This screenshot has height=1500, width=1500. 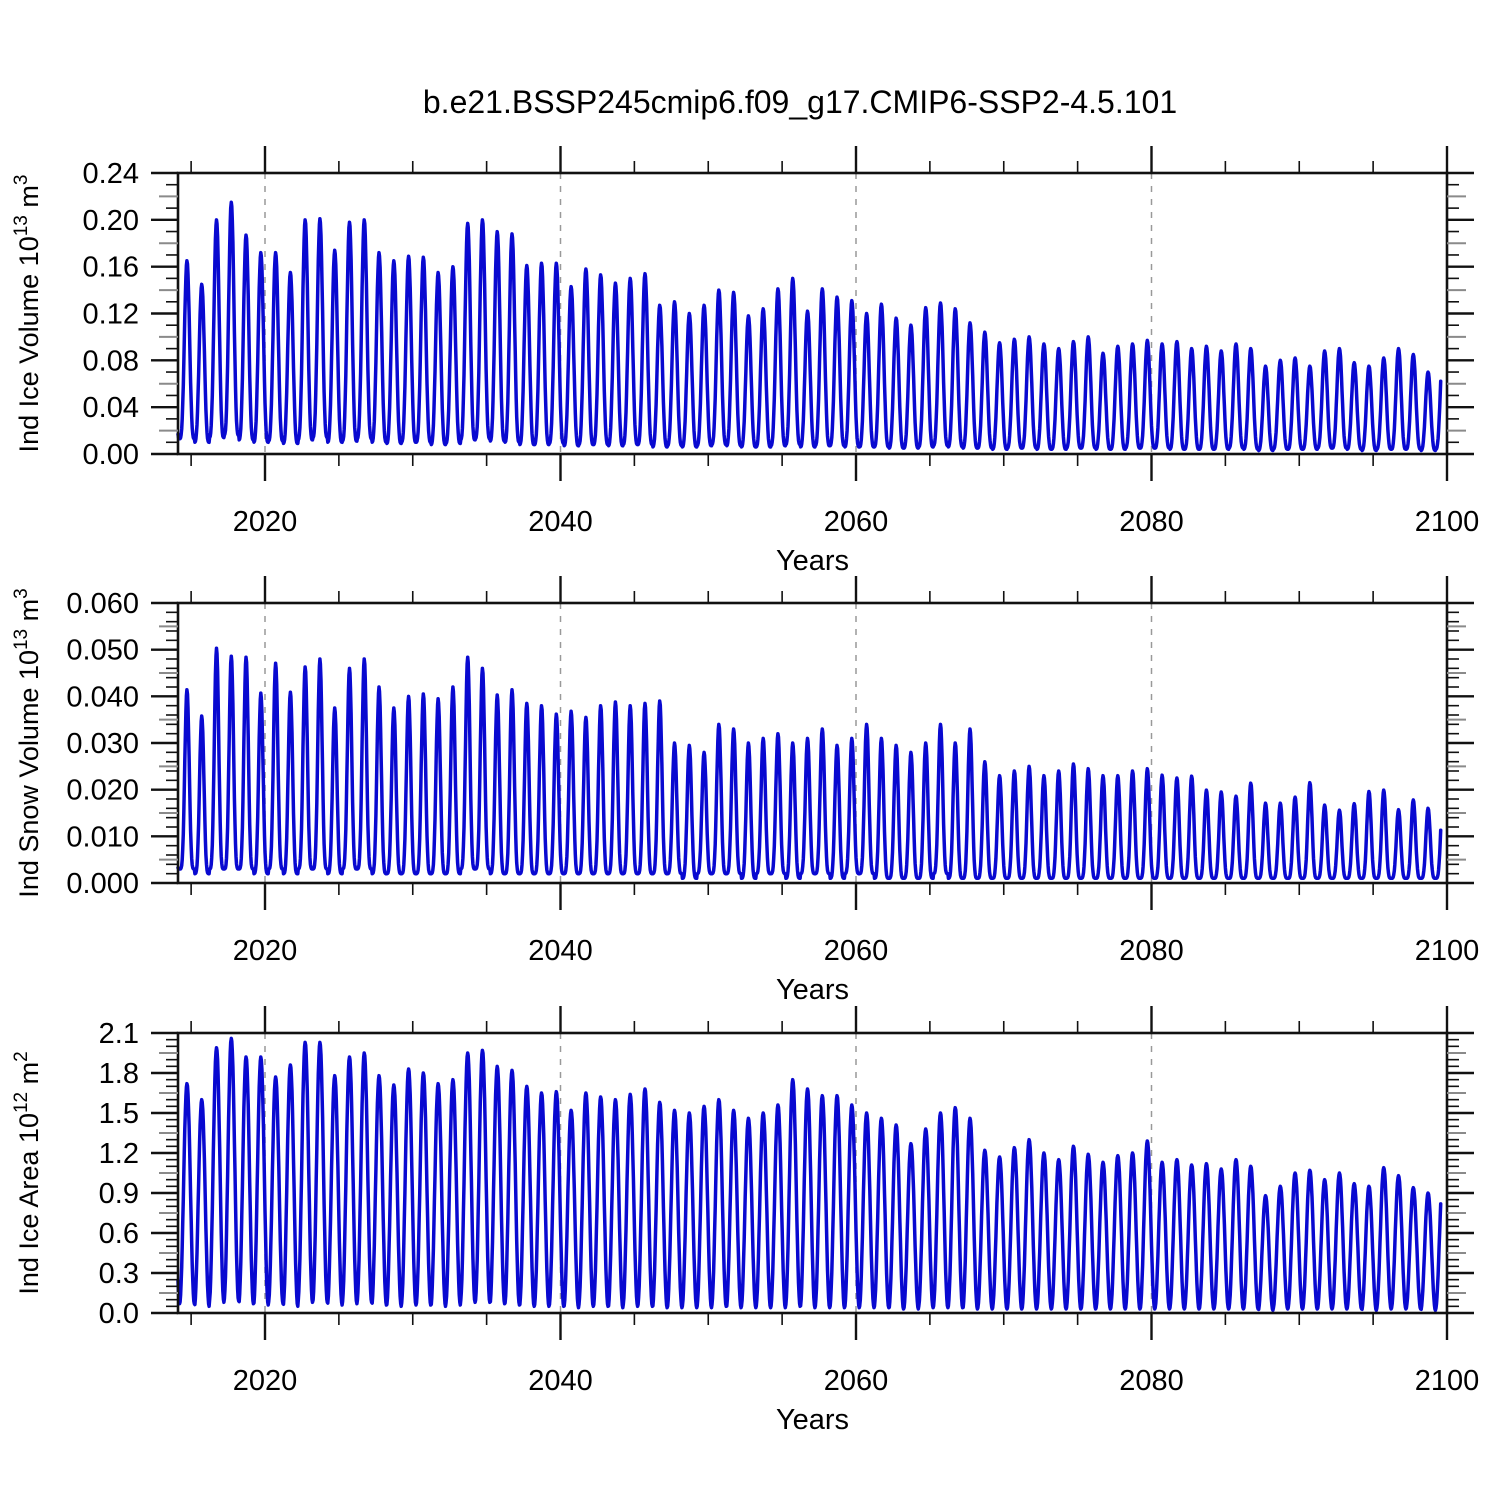 I want to click on y-axis-title-ice-area: Ind Ice Area 1012 m2, so click(x=27, y=1172).